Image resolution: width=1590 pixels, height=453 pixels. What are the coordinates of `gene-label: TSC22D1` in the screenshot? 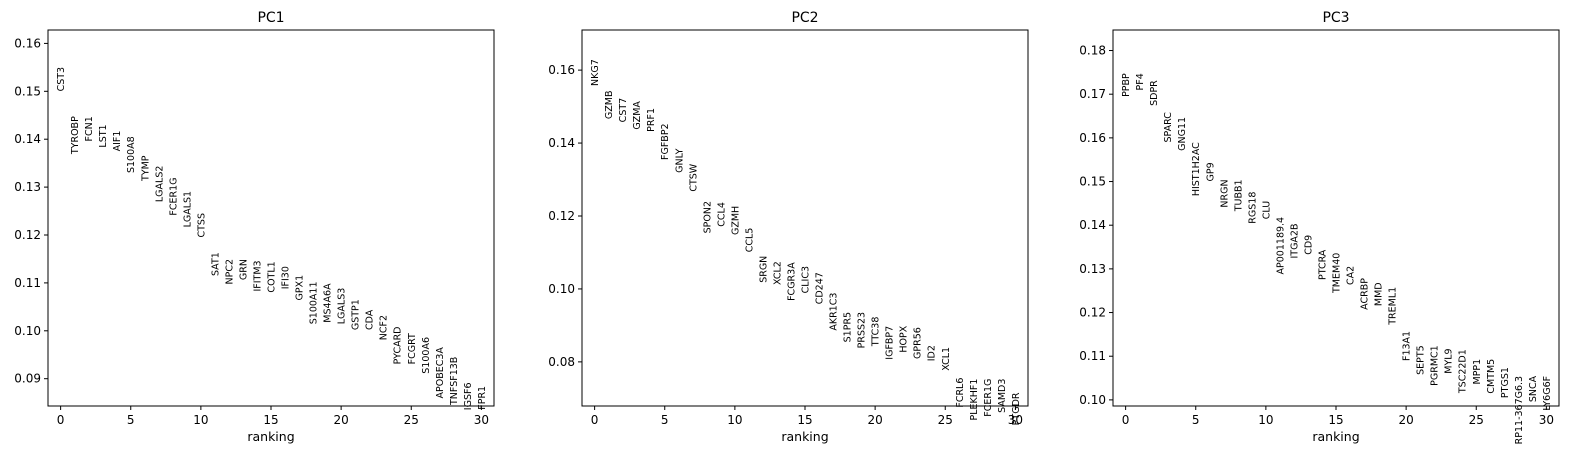 It's located at (1463, 371).